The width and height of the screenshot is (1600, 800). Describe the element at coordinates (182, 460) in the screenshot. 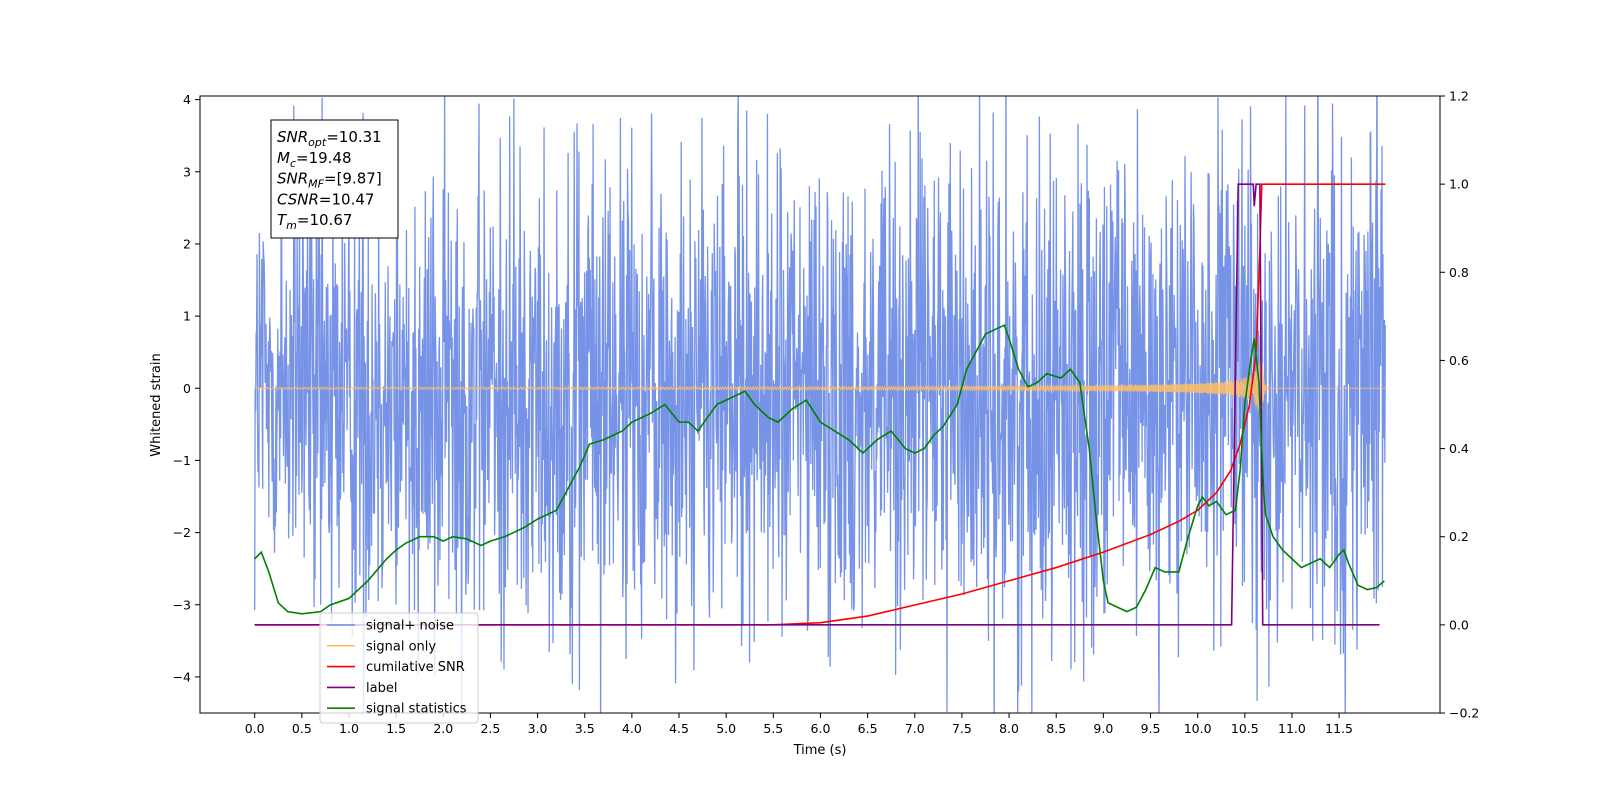

I see `y-tick-label: −1` at that location.